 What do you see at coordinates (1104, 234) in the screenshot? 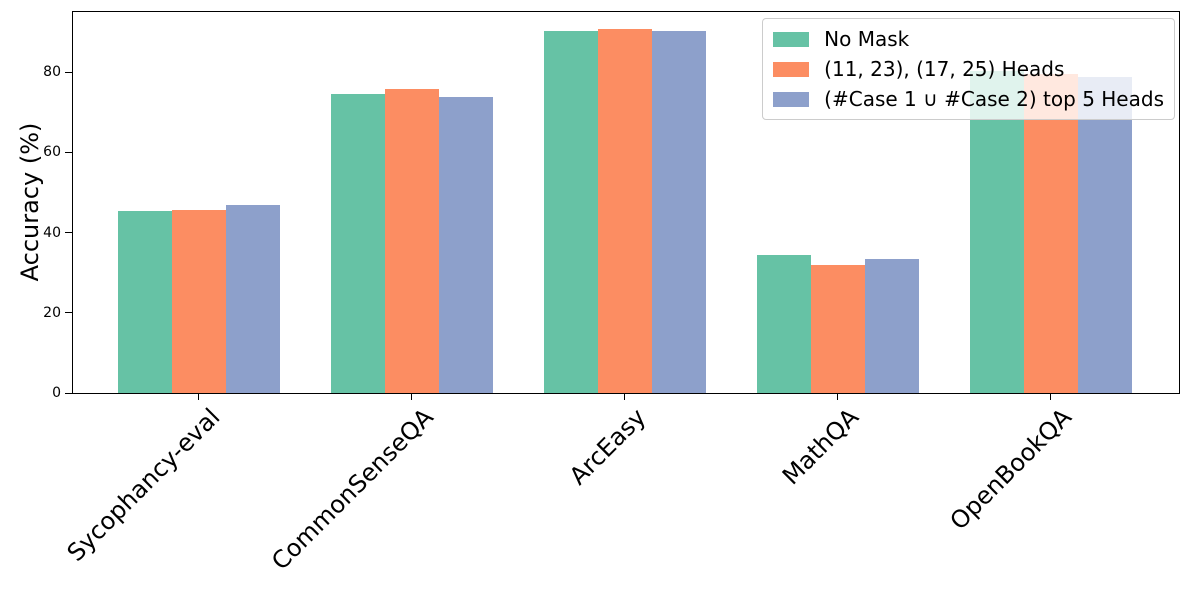
I see `bar--case-1-case-2-top-5-heads-openbookqa` at bounding box center [1104, 234].